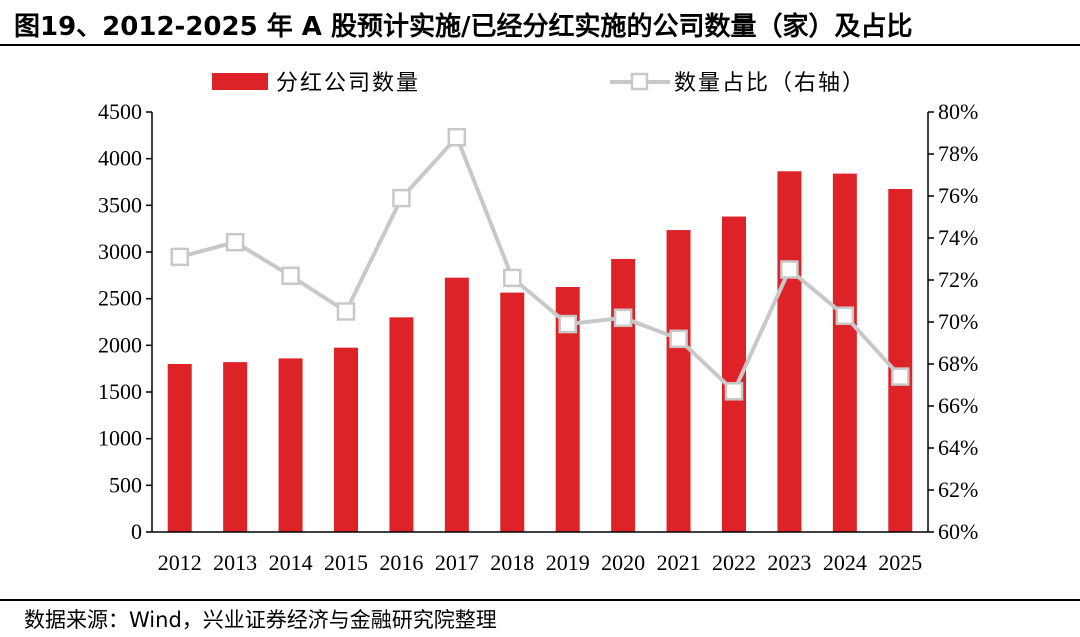 The image size is (1080, 637). I want to click on ratio-point-2022, so click(734, 391).